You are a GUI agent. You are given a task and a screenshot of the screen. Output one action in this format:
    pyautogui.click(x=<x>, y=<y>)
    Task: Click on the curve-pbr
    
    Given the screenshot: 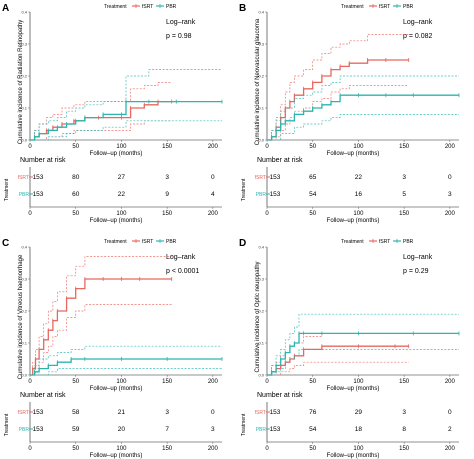 What is the action you would take?
    pyautogui.click(x=126, y=367)
    